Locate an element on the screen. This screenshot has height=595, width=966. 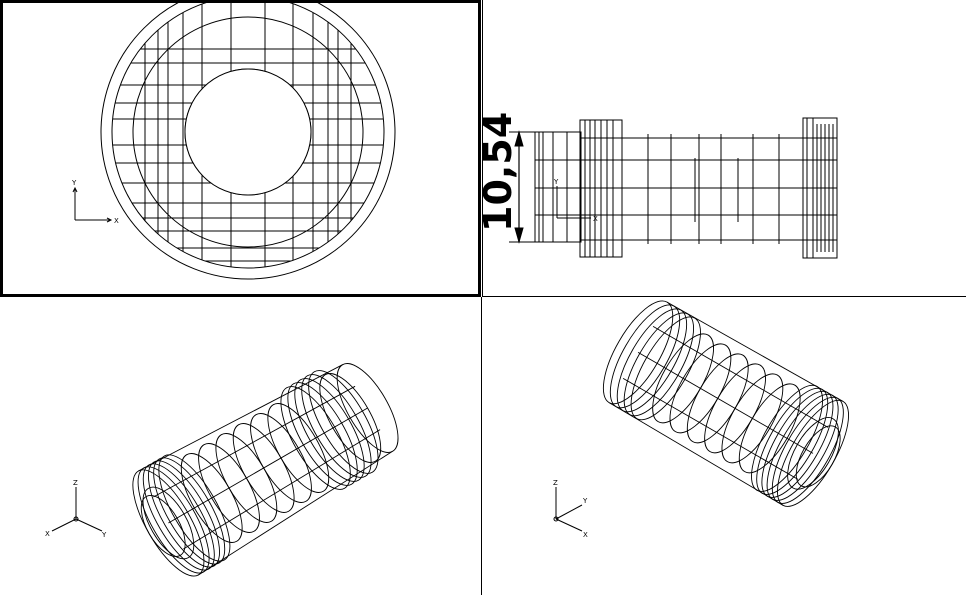
iso-right-drawing: Z Y X is located at coordinates (701, 419).